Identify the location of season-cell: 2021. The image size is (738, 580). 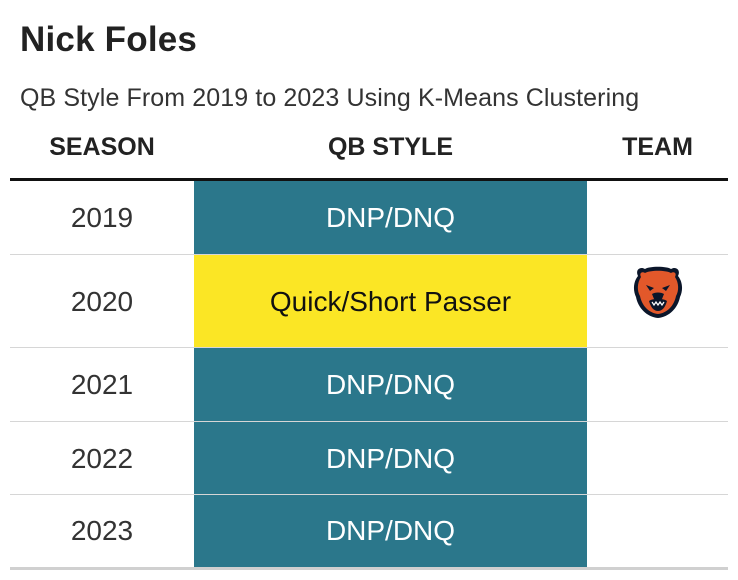
(102, 384).